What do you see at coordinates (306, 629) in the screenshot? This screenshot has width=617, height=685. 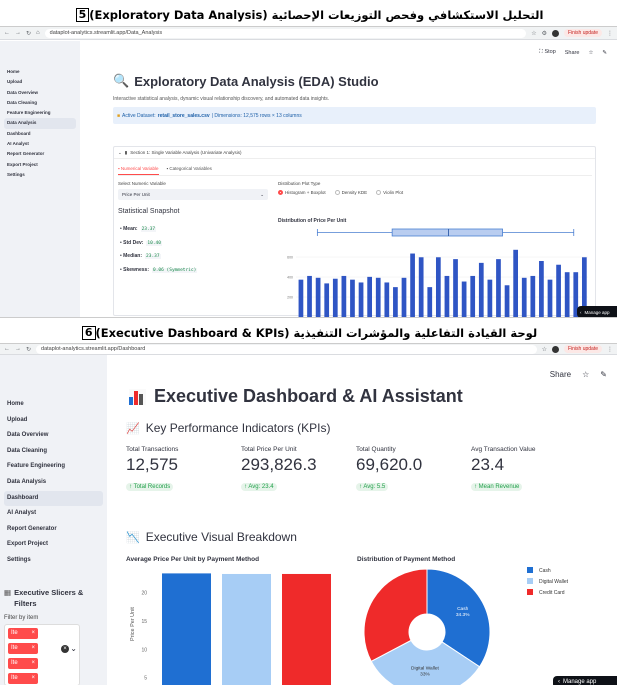 I see `bar-credit-card` at bounding box center [306, 629].